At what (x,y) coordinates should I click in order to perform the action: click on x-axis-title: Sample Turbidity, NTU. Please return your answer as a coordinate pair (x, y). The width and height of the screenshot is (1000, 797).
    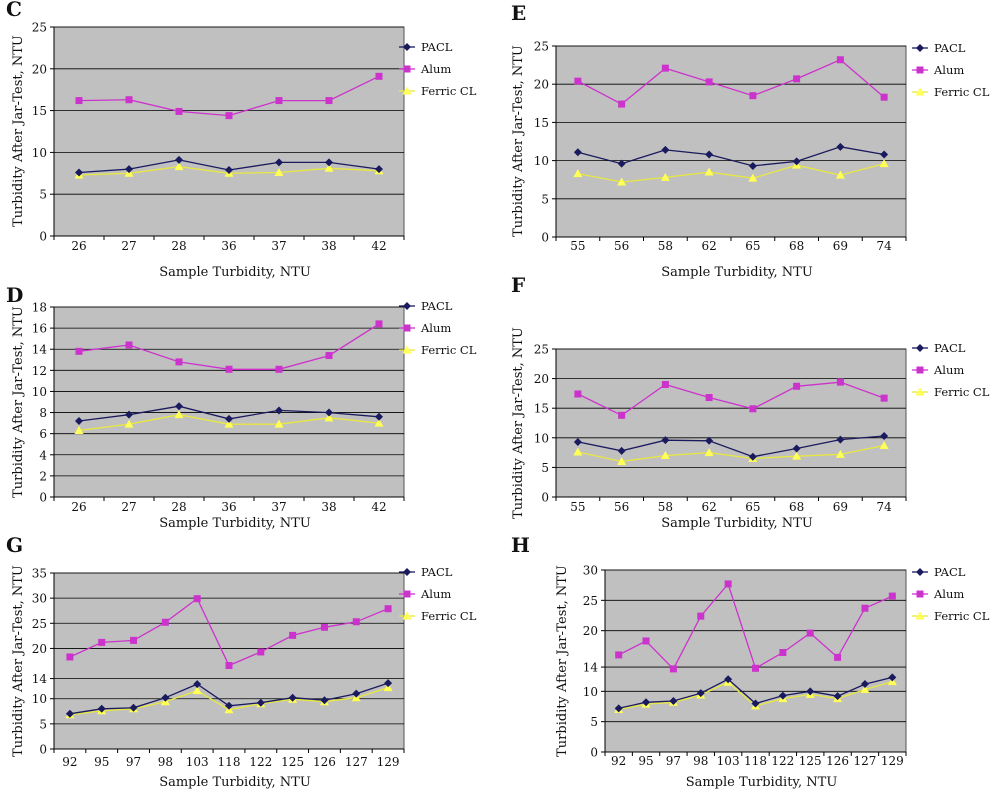
    Looking at the image, I should click on (235, 523).